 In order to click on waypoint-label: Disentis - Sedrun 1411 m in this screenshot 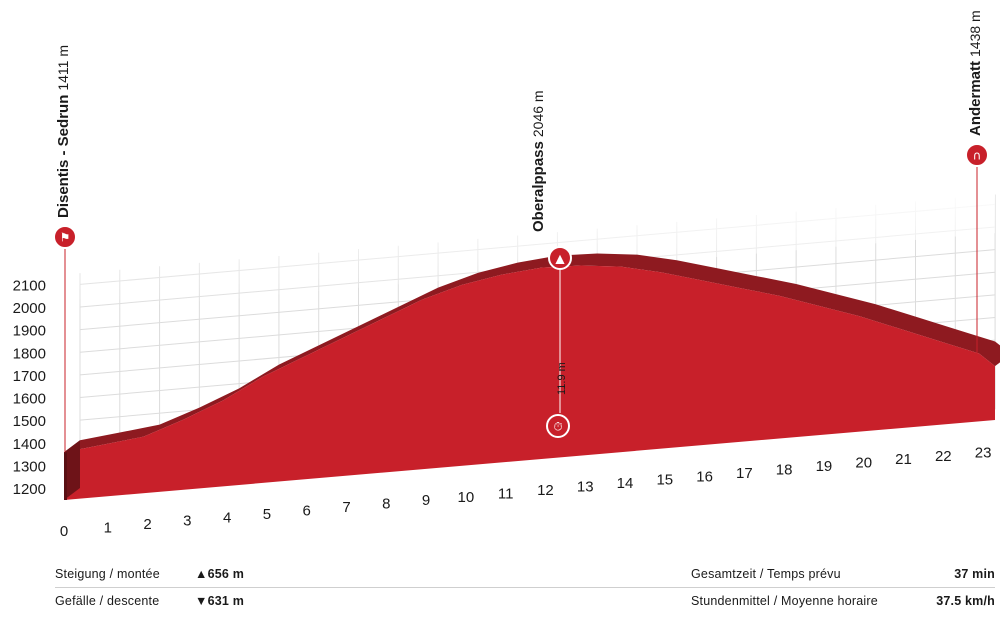, I will do `click(63, 131)`.